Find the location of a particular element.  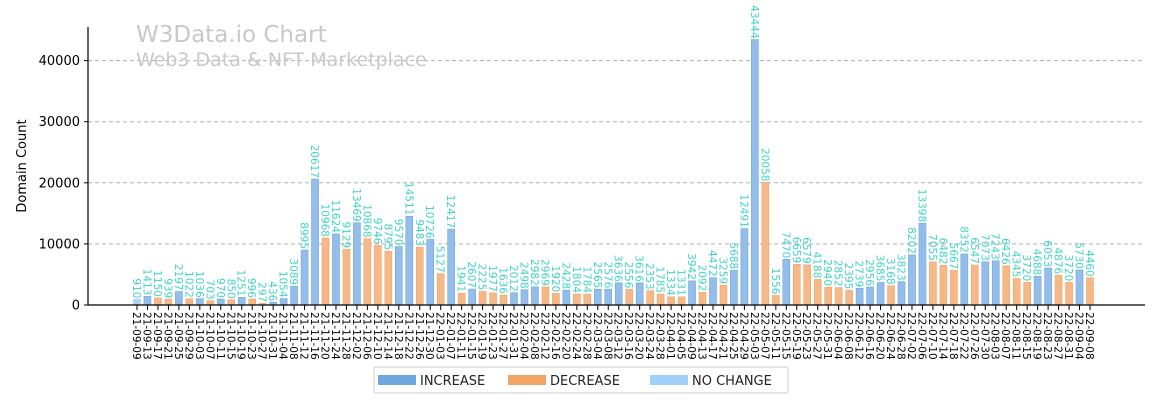

x-tick-label: 22-05-31 is located at coordinates (827, 336).